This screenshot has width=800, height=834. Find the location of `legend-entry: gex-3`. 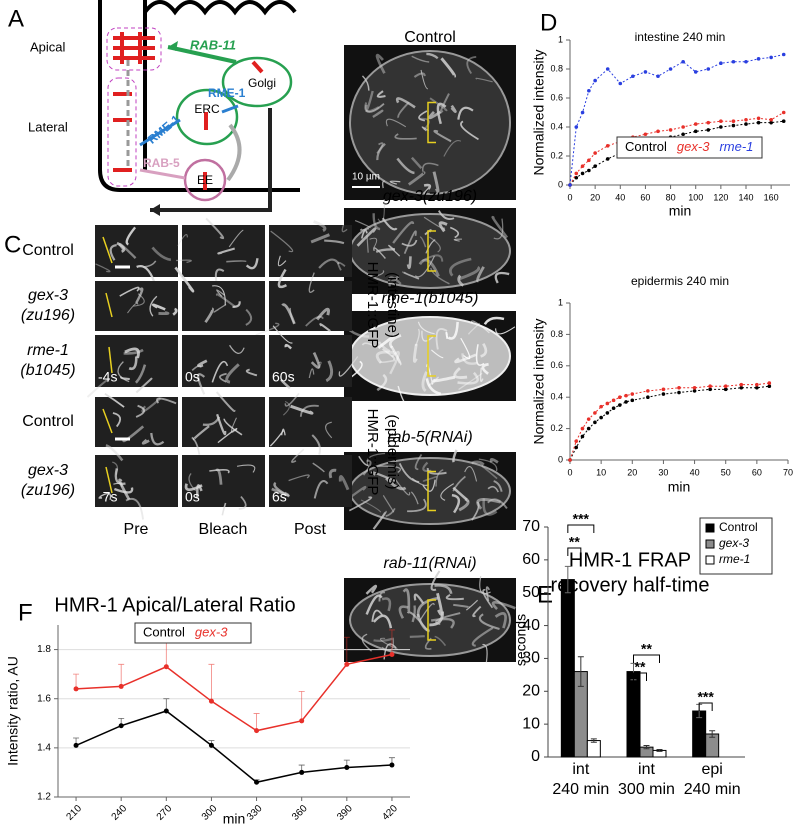

legend-entry: gex-3 is located at coordinates (211, 631).